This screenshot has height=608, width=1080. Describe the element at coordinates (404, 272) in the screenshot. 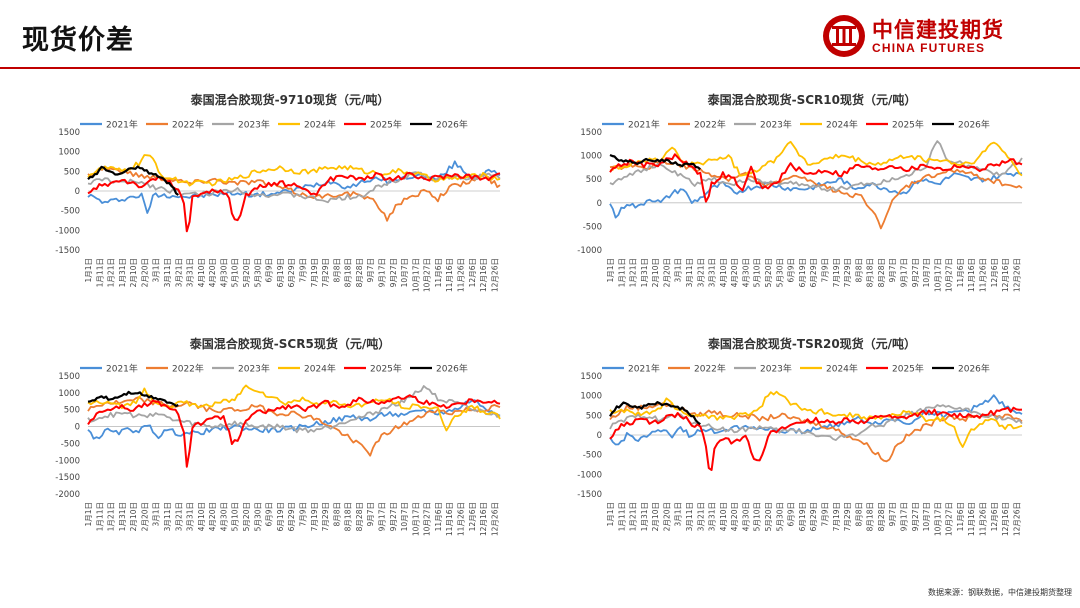

I see `x-tick-label: 10月7日` at that location.